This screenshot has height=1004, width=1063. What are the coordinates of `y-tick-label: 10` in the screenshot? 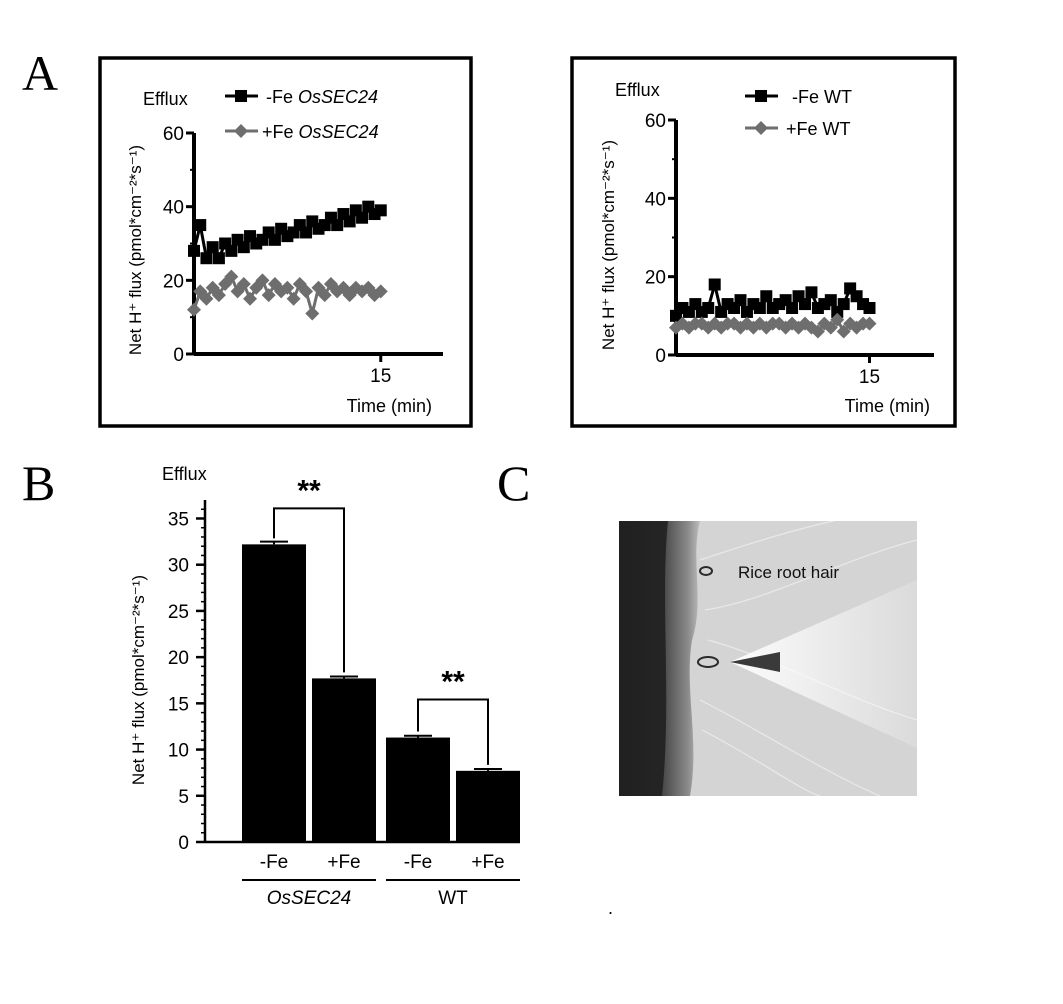 It's located at (178, 751).